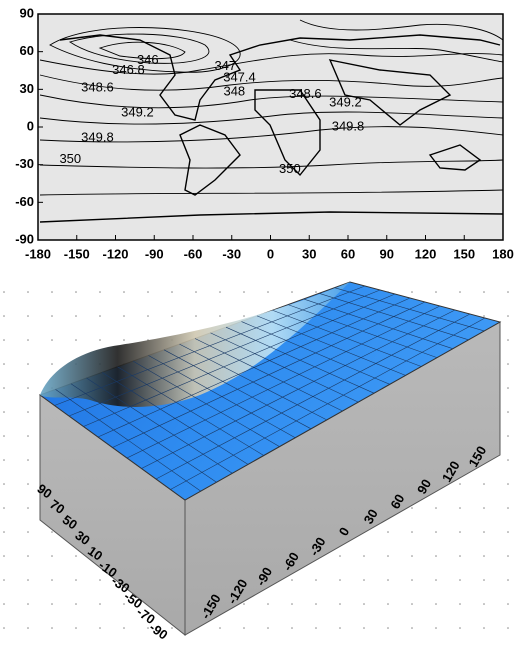 The height and width of the screenshot is (649, 523). What do you see at coordinates (24, 163) in the screenshot?
I see `y-tick-label: -30` at bounding box center [24, 163].